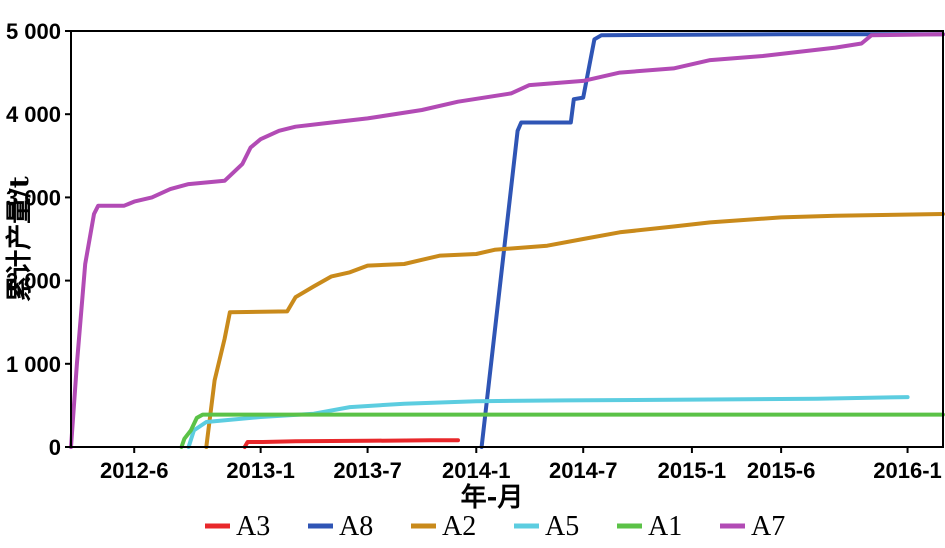 The width and height of the screenshot is (945, 548). I want to click on x-tick-label: 2016-1, so click(907, 470).